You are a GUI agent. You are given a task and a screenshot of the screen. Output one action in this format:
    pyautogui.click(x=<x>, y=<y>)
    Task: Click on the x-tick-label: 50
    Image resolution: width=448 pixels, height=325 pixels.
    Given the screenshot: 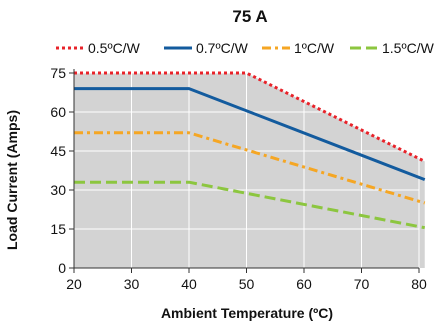 What is the action you would take?
    pyautogui.click(x=247, y=284)
    